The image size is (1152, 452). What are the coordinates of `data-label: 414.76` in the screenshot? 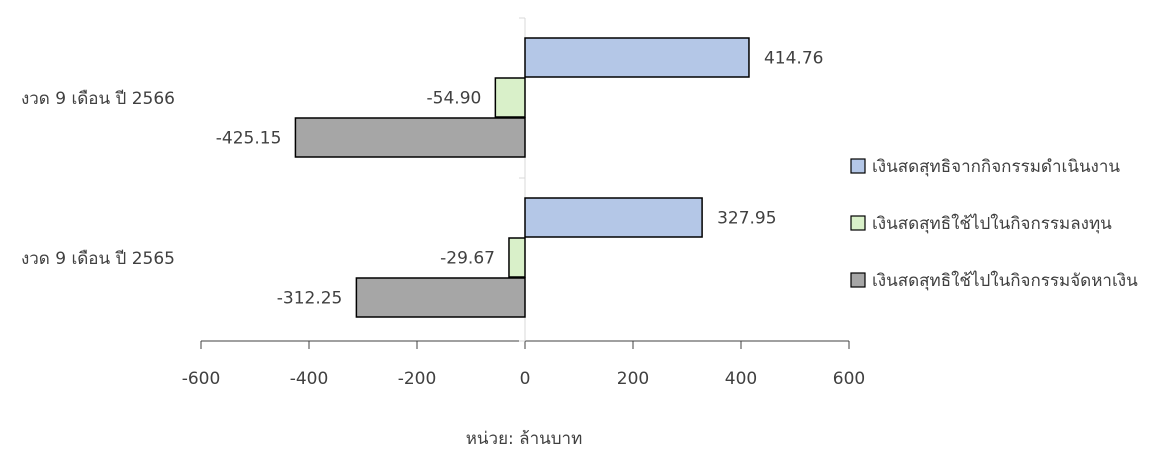 It's located at (793, 59).